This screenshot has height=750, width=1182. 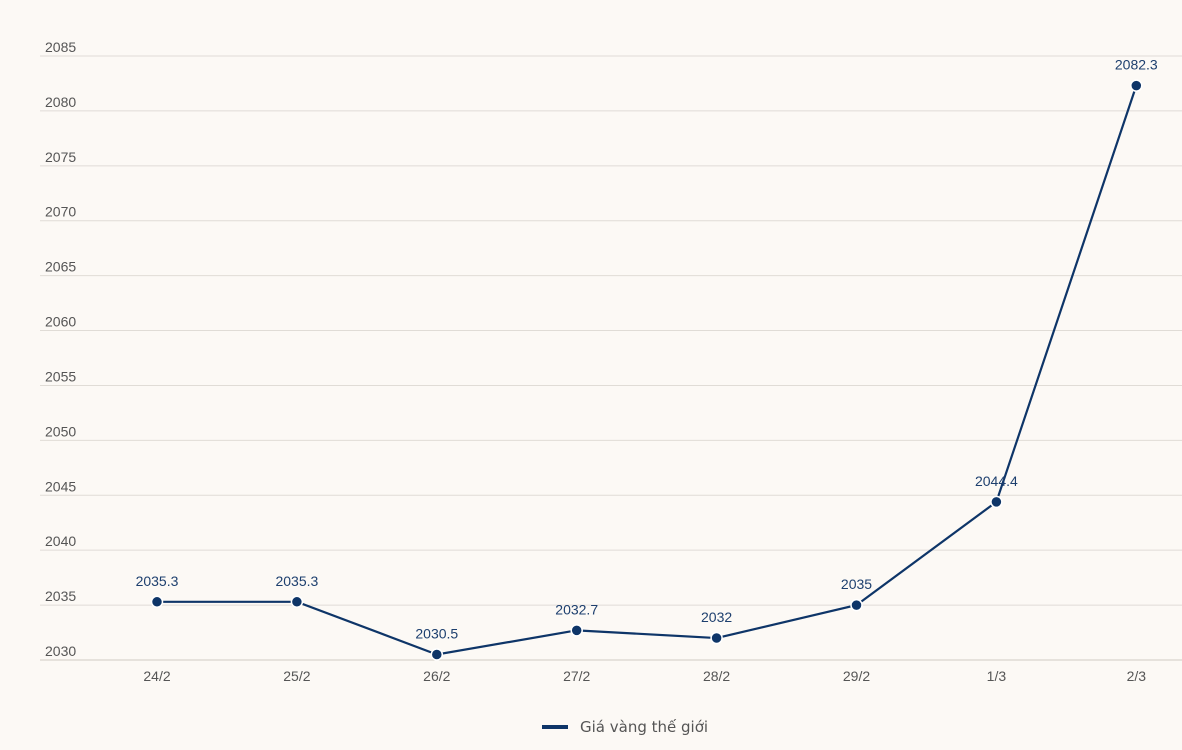 What do you see at coordinates (436, 676) in the screenshot?
I see `x-tick-label: 26/2` at bounding box center [436, 676].